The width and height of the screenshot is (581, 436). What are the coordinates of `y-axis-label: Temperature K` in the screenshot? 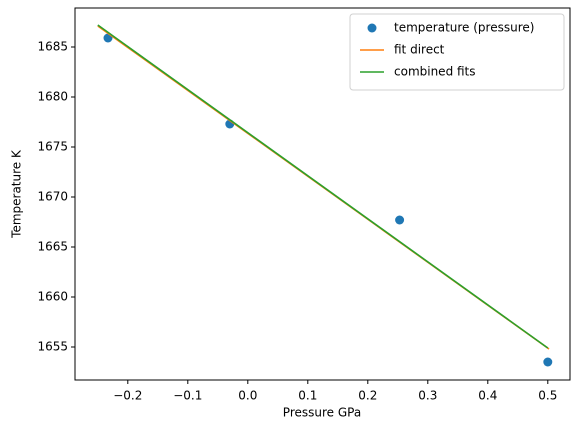 It's located at (17, 194).